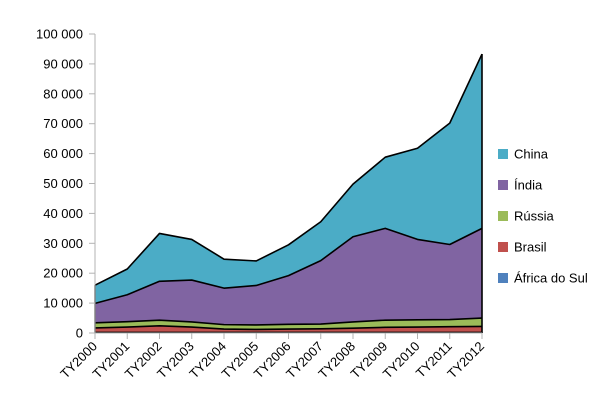 This screenshot has height=411, width=616. Describe the element at coordinates (528, 185) in the screenshot. I see `legend-label: Índia` at that location.